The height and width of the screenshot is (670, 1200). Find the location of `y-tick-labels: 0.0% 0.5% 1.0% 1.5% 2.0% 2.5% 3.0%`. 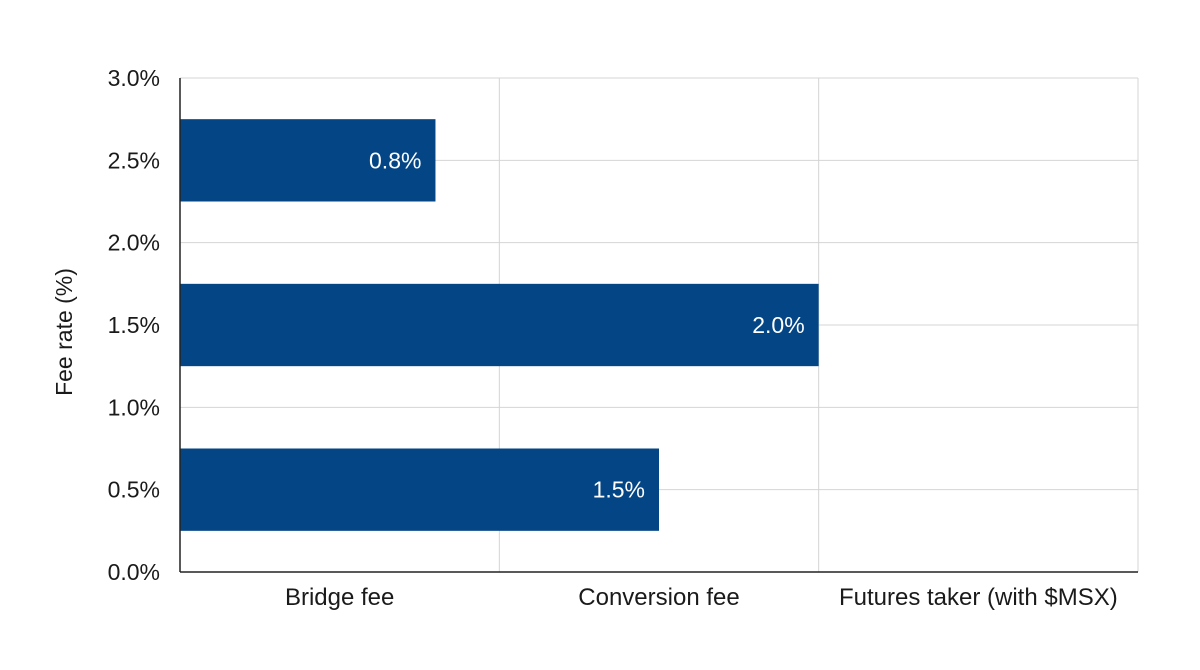

y-tick-labels: 0.0% 0.5% 1.0% 1.5% 2.0% 2.5% 3.0% is located at coordinates (134, 325).